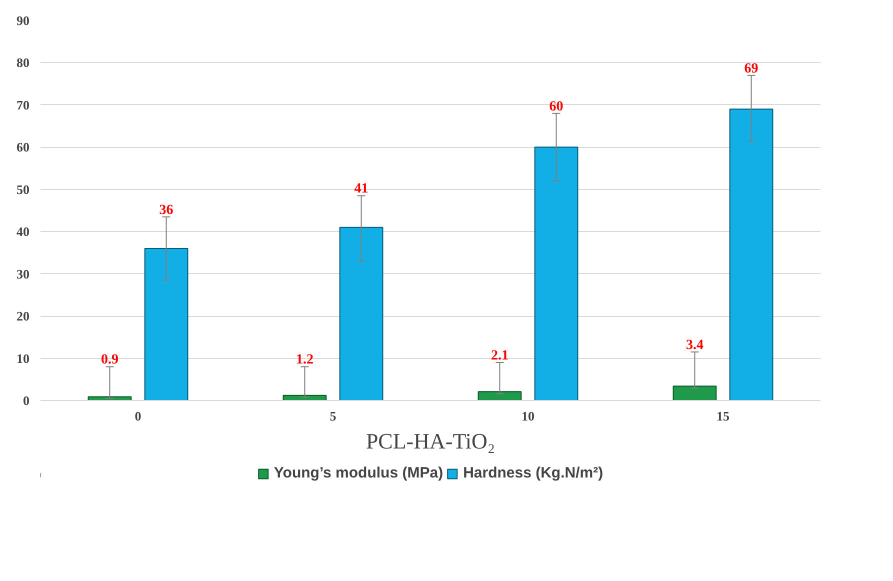  What do you see at coordinates (431, 441) in the screenshot?
I see `x-axis-title: PCL-HA-TiO₂` at bounding box center [431, 441].